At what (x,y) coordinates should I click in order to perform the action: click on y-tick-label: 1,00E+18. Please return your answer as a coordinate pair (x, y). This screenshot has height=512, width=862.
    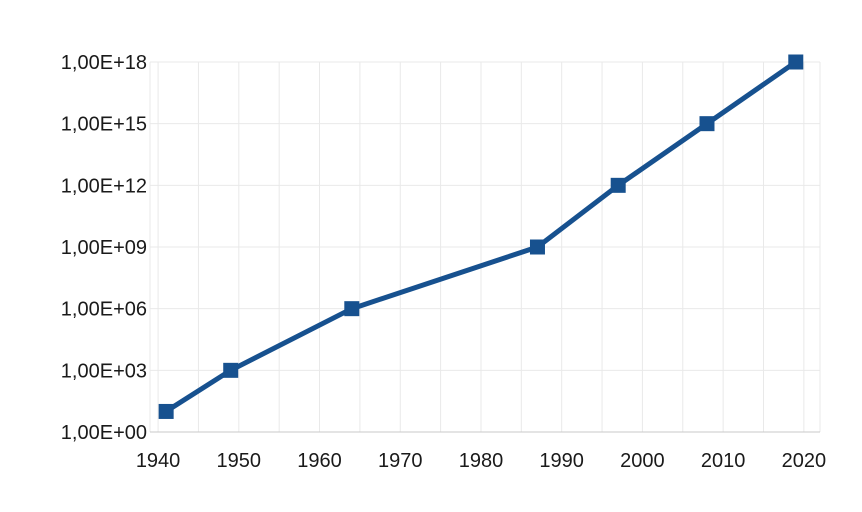
    Looking at the image, I should click on (104, 63).